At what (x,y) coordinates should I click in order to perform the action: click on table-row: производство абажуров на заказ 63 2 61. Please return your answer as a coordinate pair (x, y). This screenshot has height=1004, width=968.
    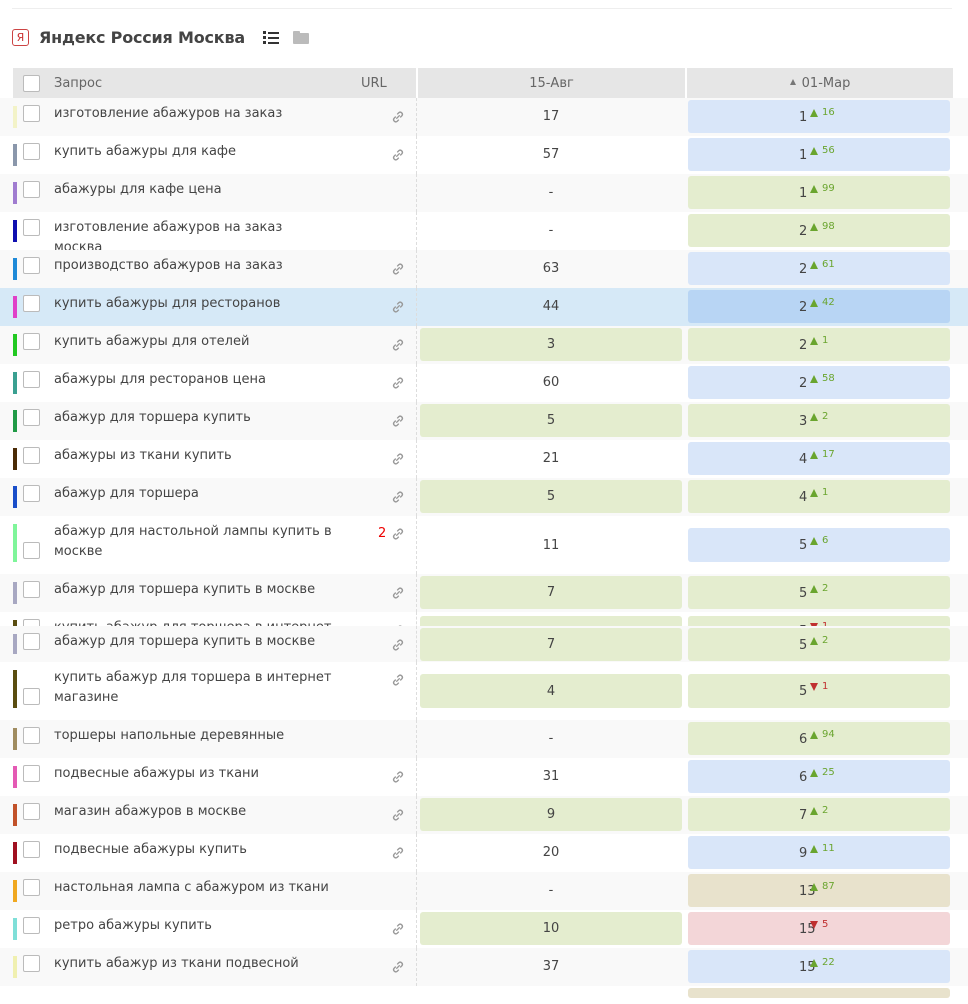
    Looking at the image, I should click on (484, 269).